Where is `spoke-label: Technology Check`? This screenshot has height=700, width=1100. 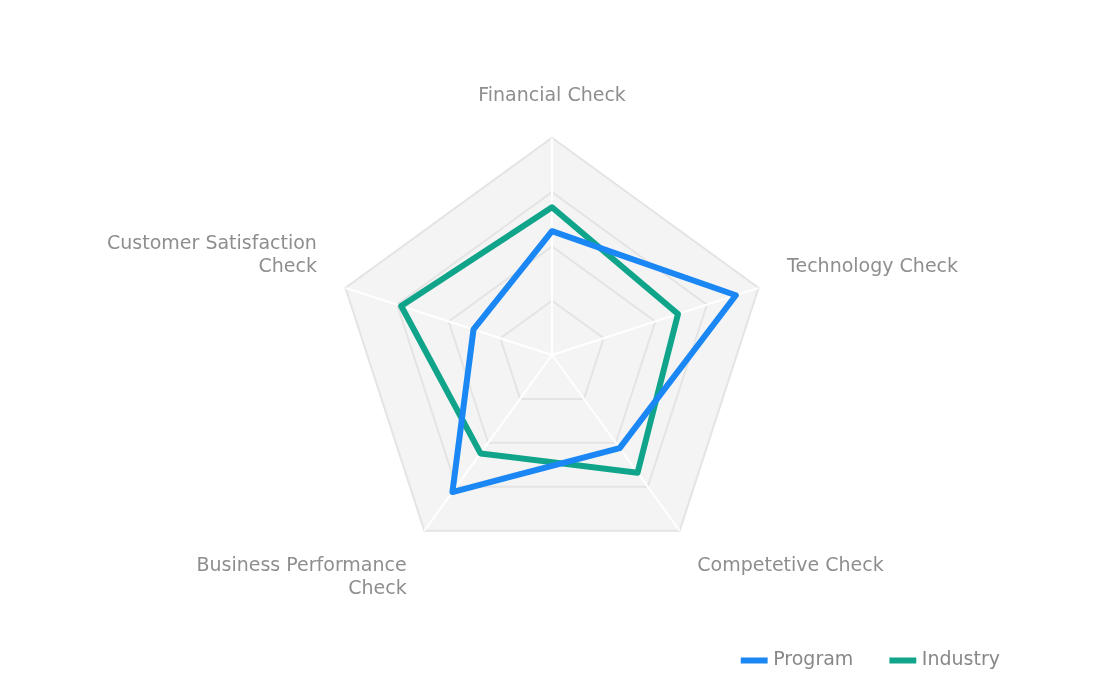 spoke-label: Technology Check is located at coordinates (872, 265).